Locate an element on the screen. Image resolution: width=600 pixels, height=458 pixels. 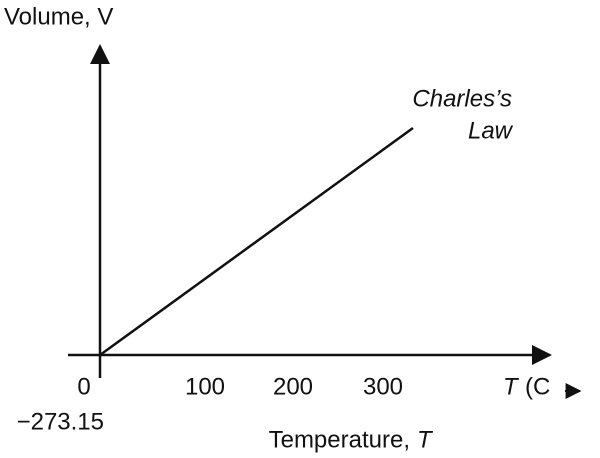
x-axis-title: Temperature, is located at coordinates (339, 439).